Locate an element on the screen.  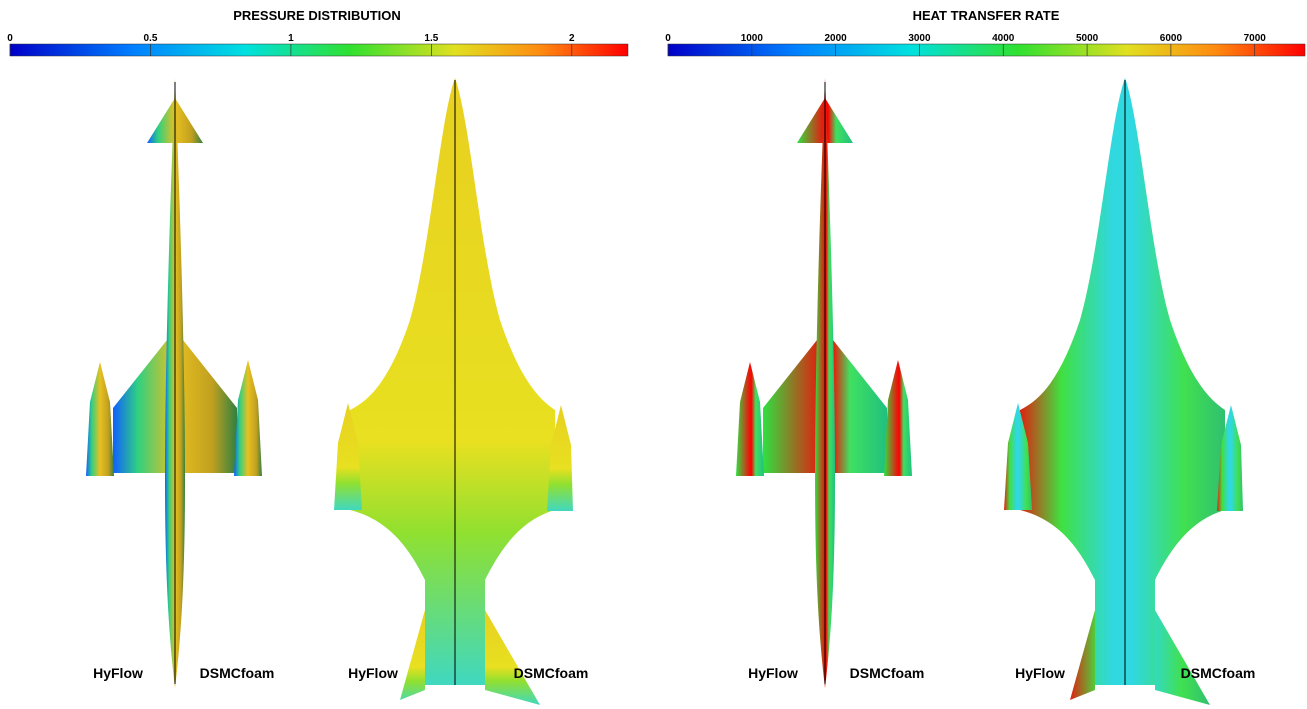
colorbar-tick-label: 3000 is located at coordinates (919, 38).